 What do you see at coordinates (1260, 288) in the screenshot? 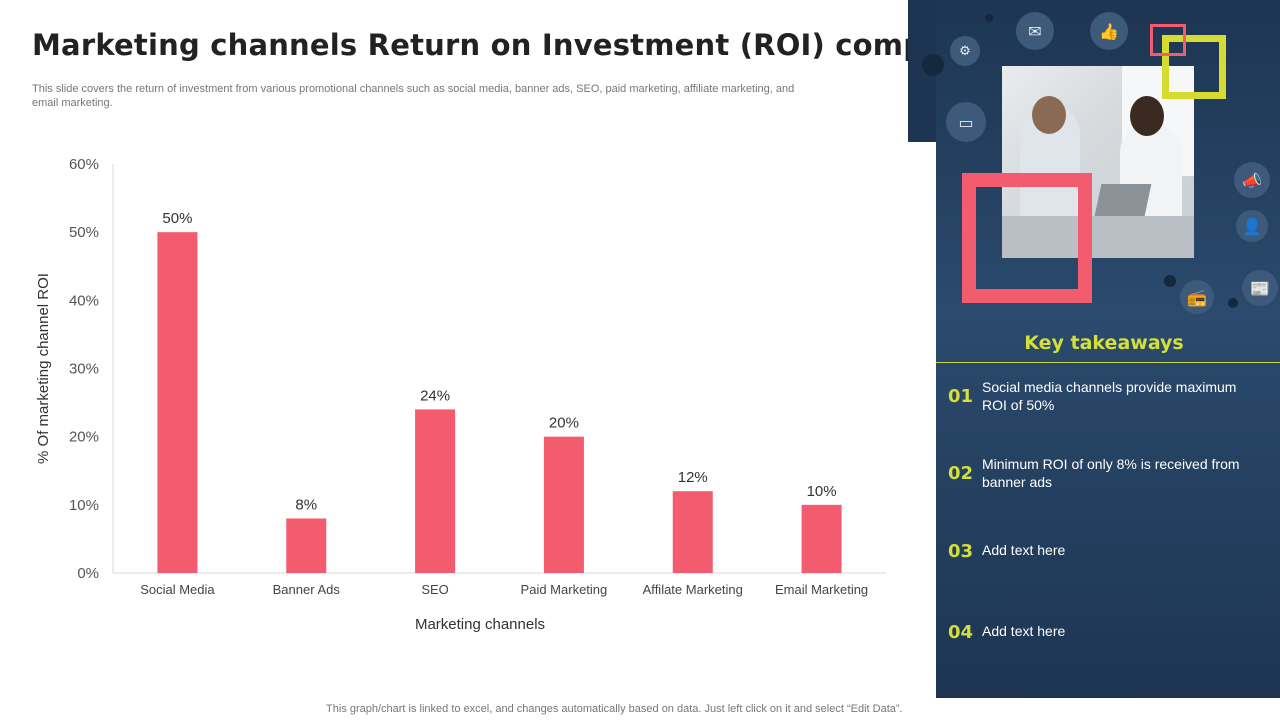
I see `newspaper-icon: 📰` at bounding box center [1260, 288].